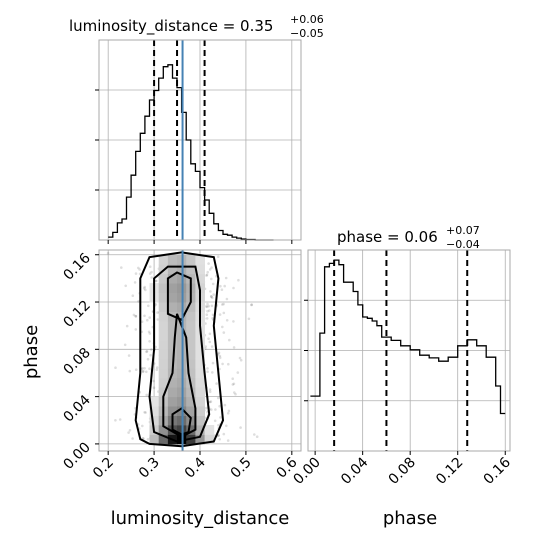 Image resolution: width=550 pixels, height=550 pixels. Describe the element at coordinates (103, 468) in the screenshot. I see `x-tick-label-lum: 0.2` at that location.